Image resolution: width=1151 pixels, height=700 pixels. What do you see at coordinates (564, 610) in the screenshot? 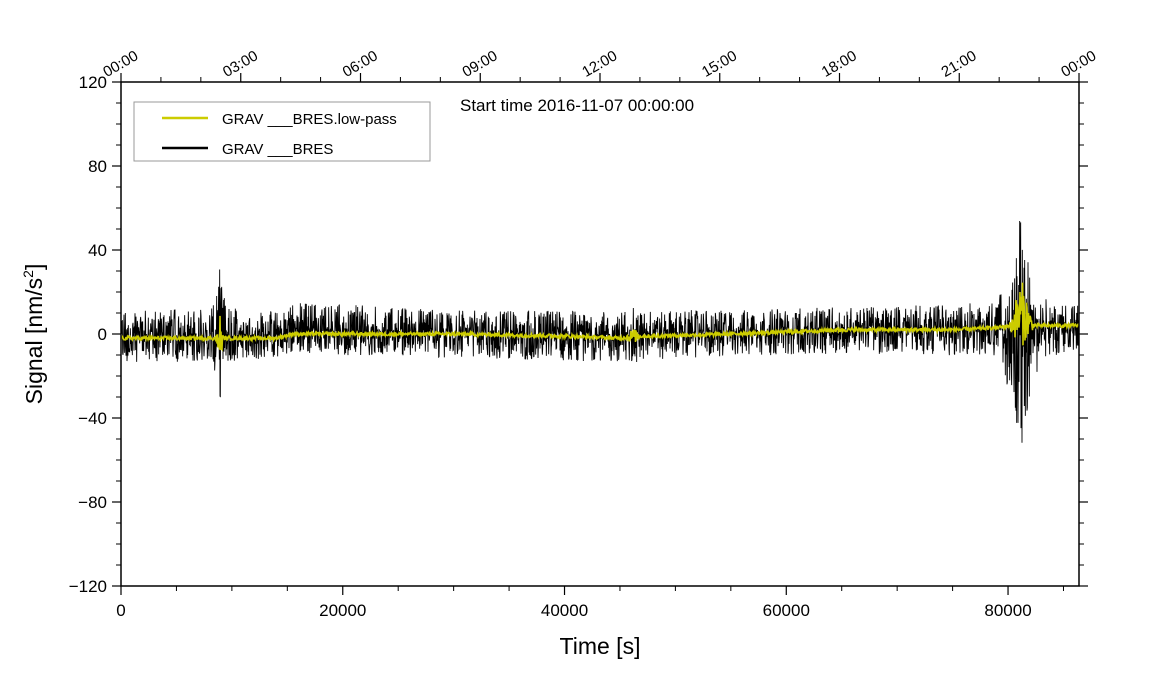
I see `x-tick-label-2: 40000` at bounding box center [564, 610].